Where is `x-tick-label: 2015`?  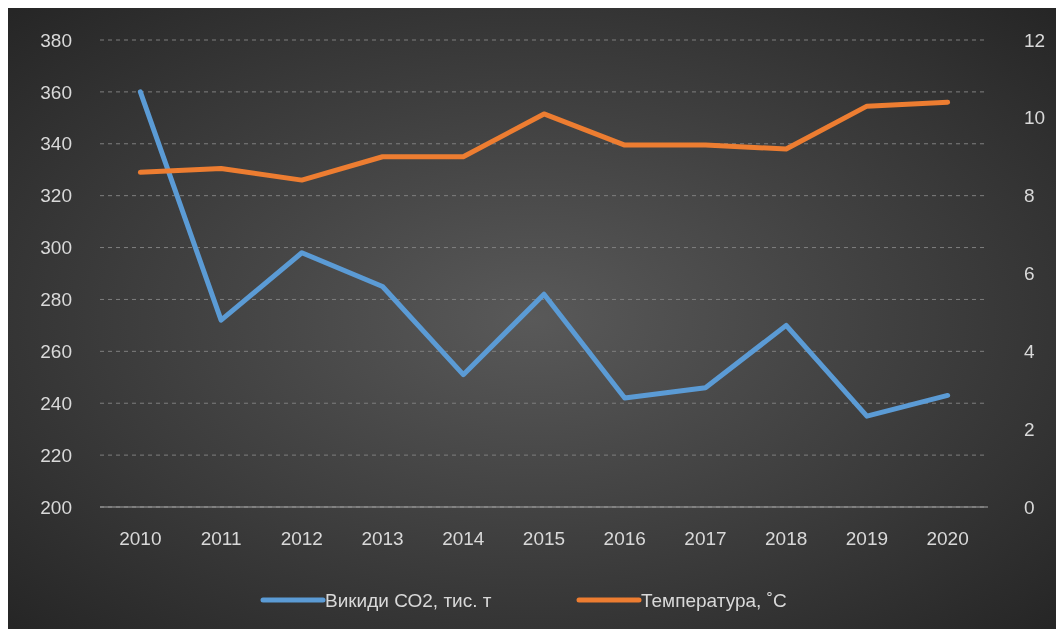 x-tick-label: 2015 is located at coordinates (544, 538).